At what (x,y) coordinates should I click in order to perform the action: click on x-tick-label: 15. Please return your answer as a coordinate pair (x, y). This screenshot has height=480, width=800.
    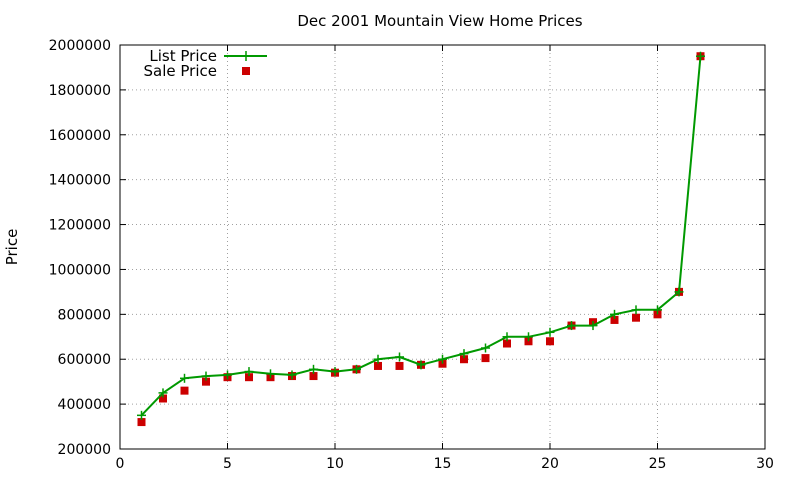
    Looking at the image, I should click on (443, 464).